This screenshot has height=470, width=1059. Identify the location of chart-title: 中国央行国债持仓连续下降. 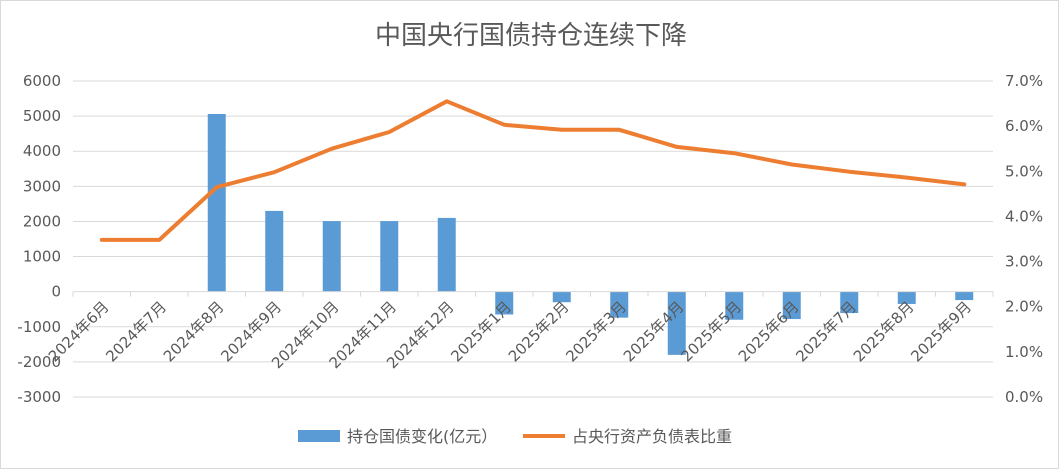
(531, 36).